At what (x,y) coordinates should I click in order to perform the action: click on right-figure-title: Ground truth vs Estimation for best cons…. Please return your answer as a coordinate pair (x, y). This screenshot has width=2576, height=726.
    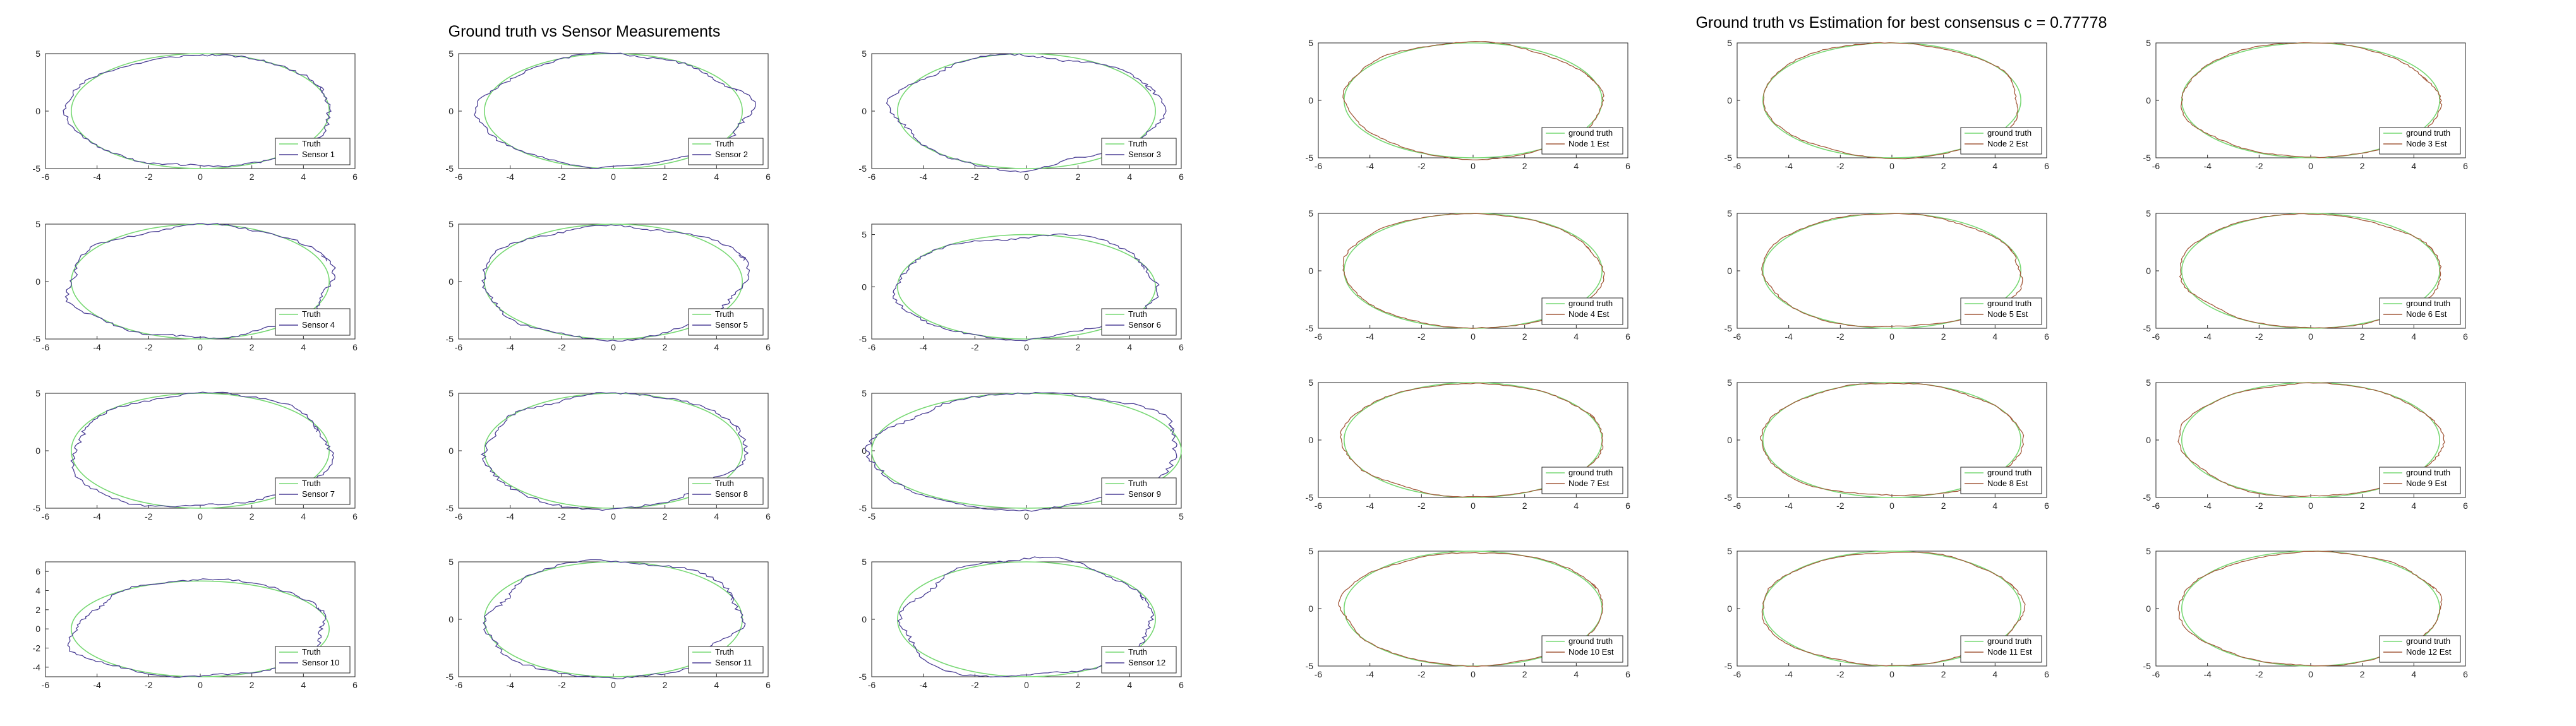
    Looking at the image, I should click on (1901, 23).